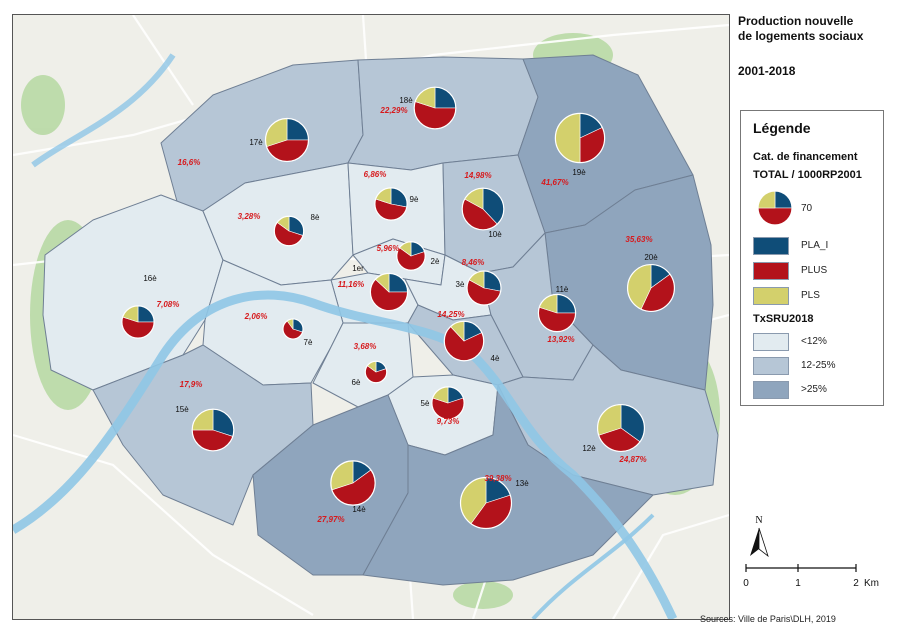 The image size is (900, 635). Describe the element at coordinates (771, 390) in the screenshot. I see `legend-swatch-class-high` at that location.